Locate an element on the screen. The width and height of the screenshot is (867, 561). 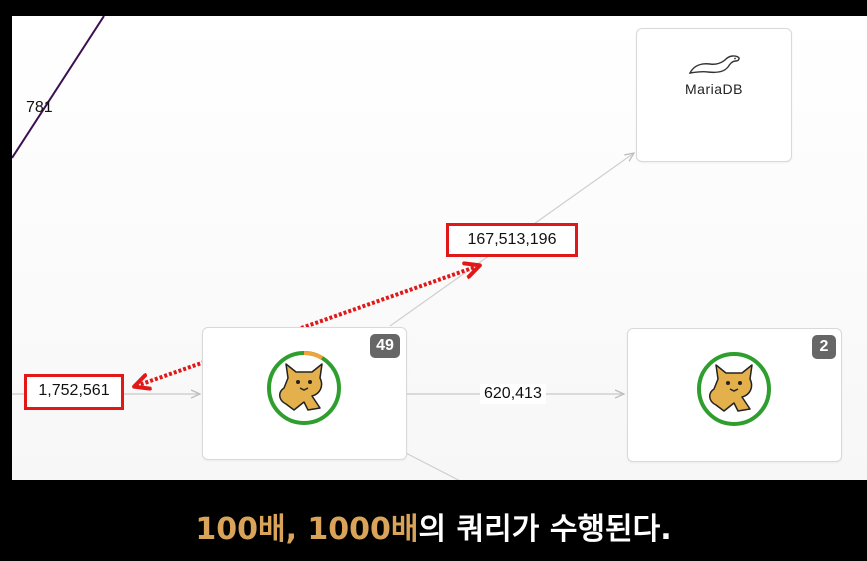
instance-count-badge: 49 is located at coordinates (385, 346).